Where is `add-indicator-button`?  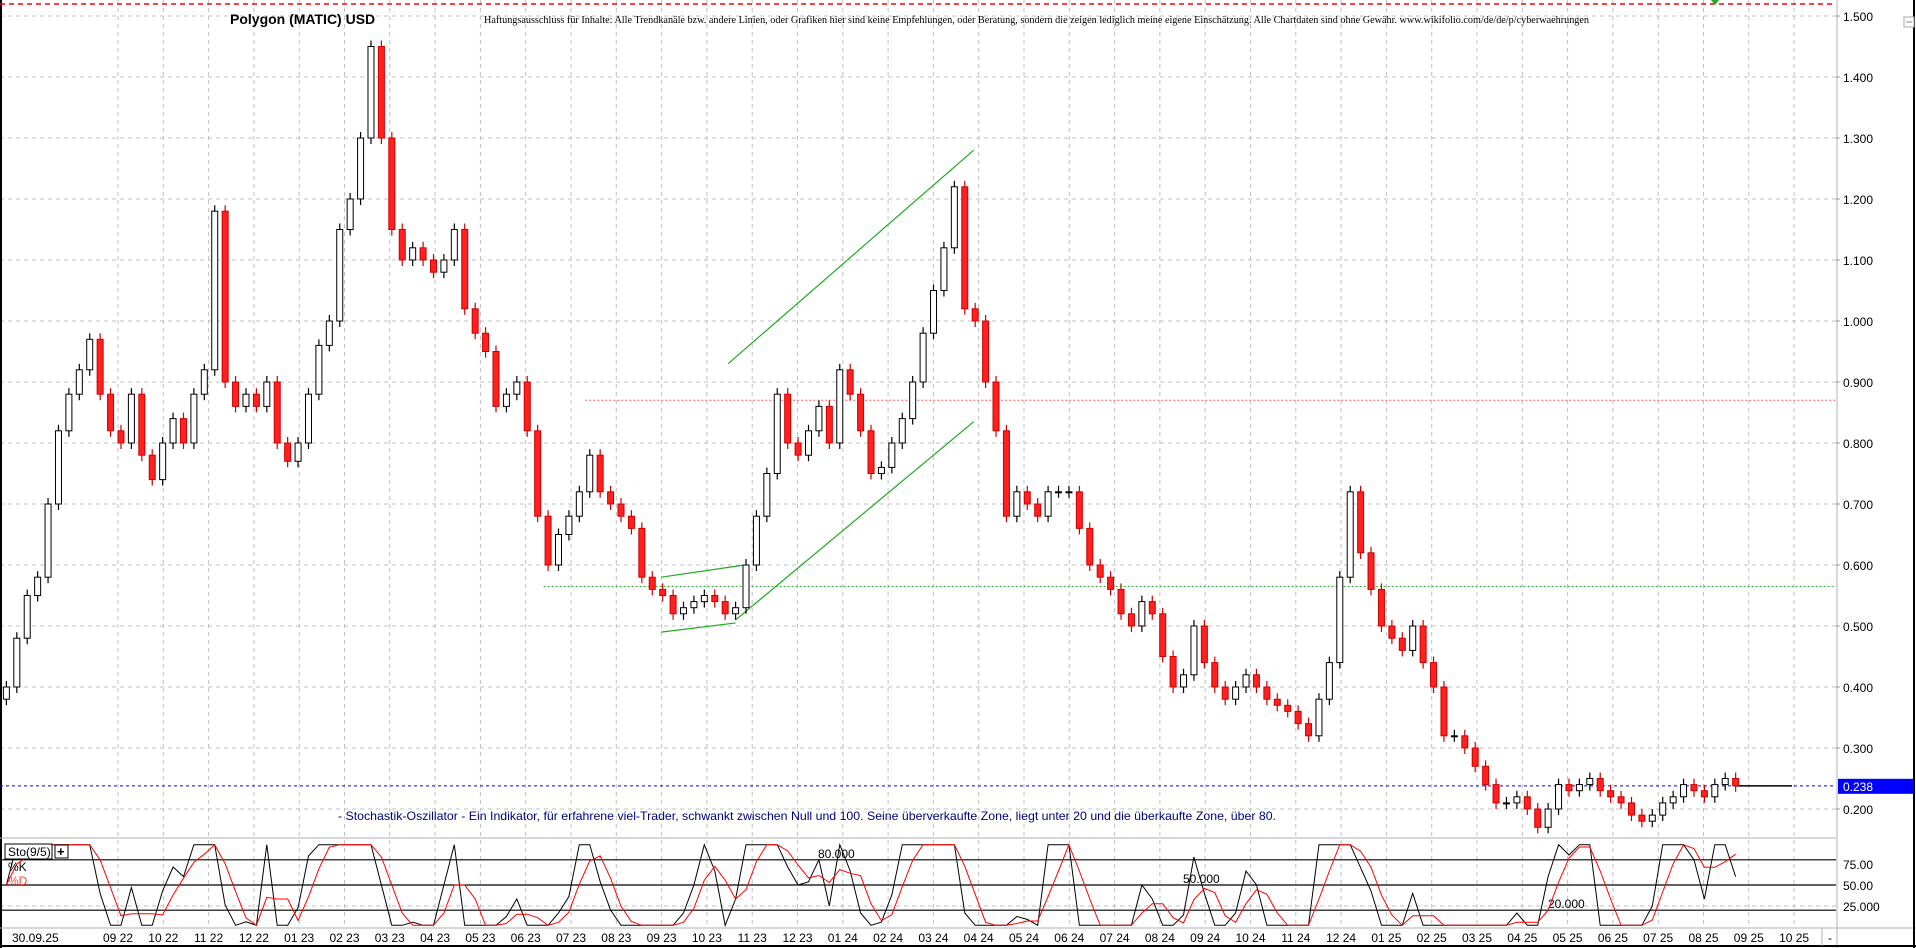
add-indicator-button is located at coordinates (61, 851).